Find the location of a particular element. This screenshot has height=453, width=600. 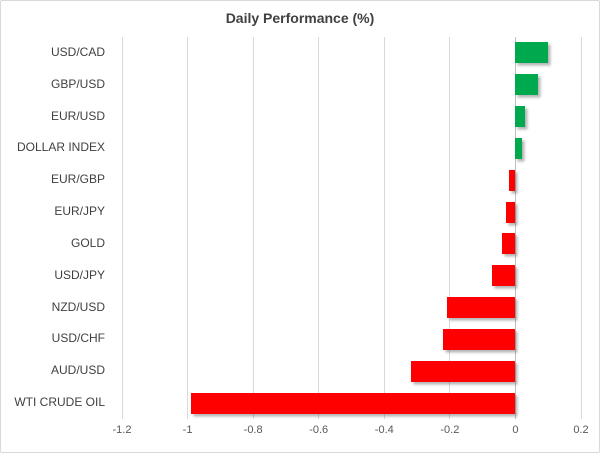

chart-title: Daily Performance (%) is located at coordinates (300, 18).